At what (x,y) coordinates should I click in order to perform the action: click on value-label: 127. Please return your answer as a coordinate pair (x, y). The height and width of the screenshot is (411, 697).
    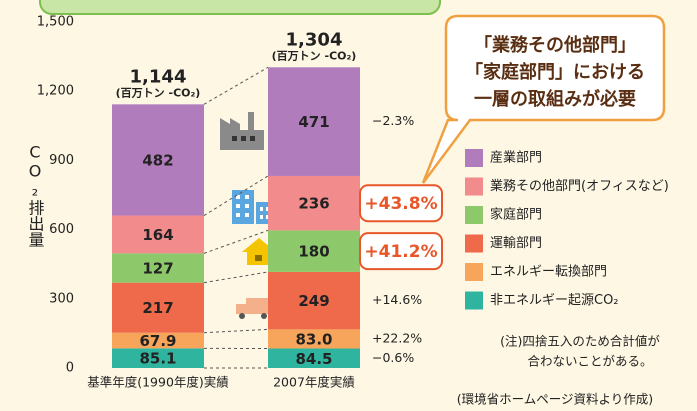
    Looking at the image, I should click on (157, 269).